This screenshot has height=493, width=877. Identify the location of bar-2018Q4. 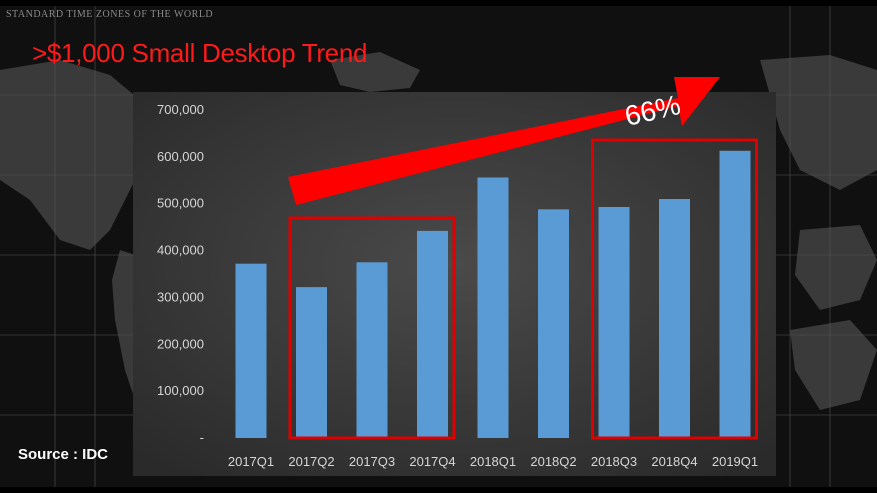
(674, 318).